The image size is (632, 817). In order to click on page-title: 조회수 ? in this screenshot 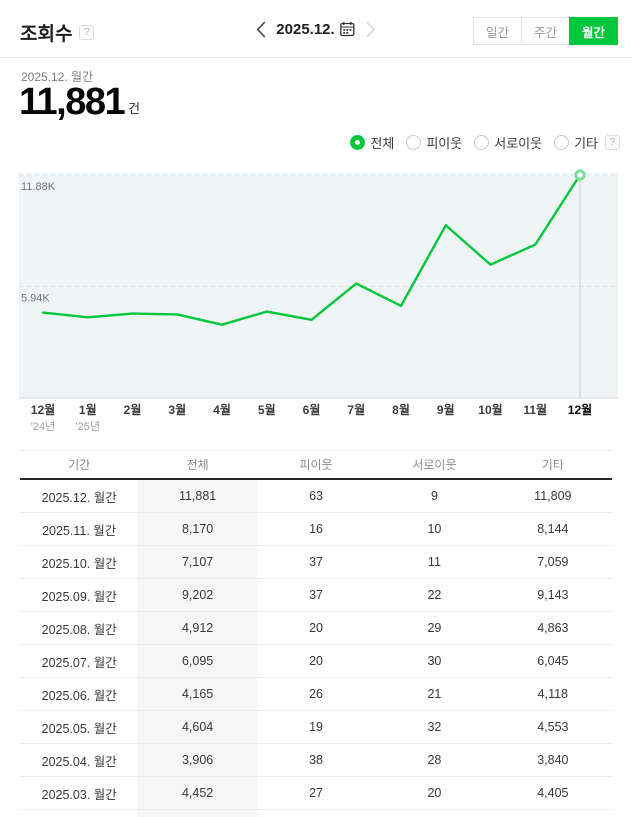, I will do `click(57, 32)`.